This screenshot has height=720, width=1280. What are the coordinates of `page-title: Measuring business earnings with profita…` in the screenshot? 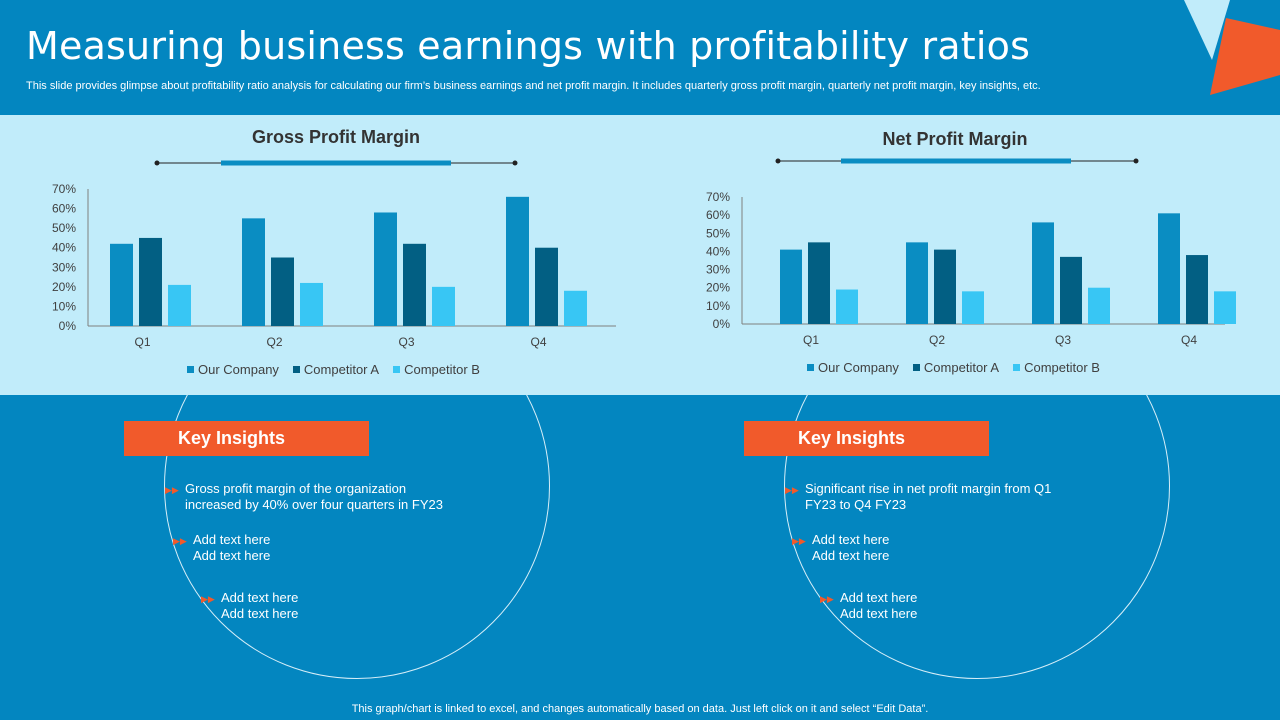 It's located at (528, 46).